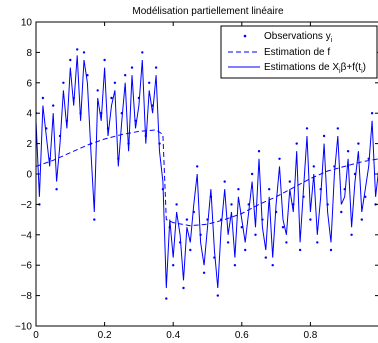 The width and height of the screenshot is (378, 343). Describe the element at coordinates (332, 40) in the screenshot. I see `legend-observations-sub: i` at that location.